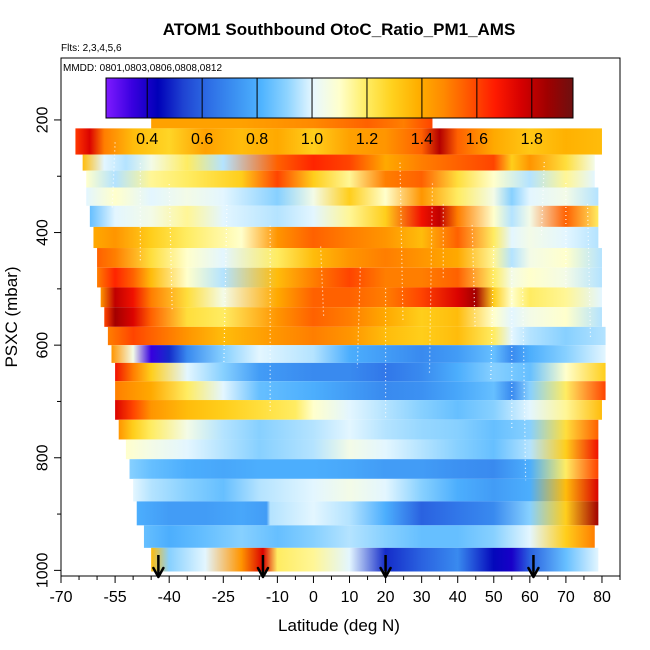 This screenshot has width=650, height=650. I want to click on colorbar-fill, so click(339, 98).